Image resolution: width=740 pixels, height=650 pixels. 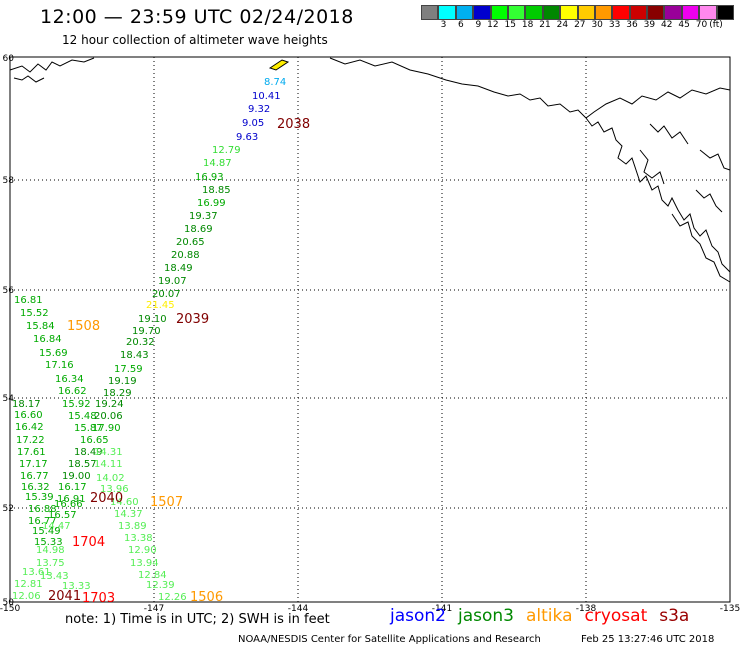 I want to click on wave-height-value: 12.06, so click(x=26, y=596).